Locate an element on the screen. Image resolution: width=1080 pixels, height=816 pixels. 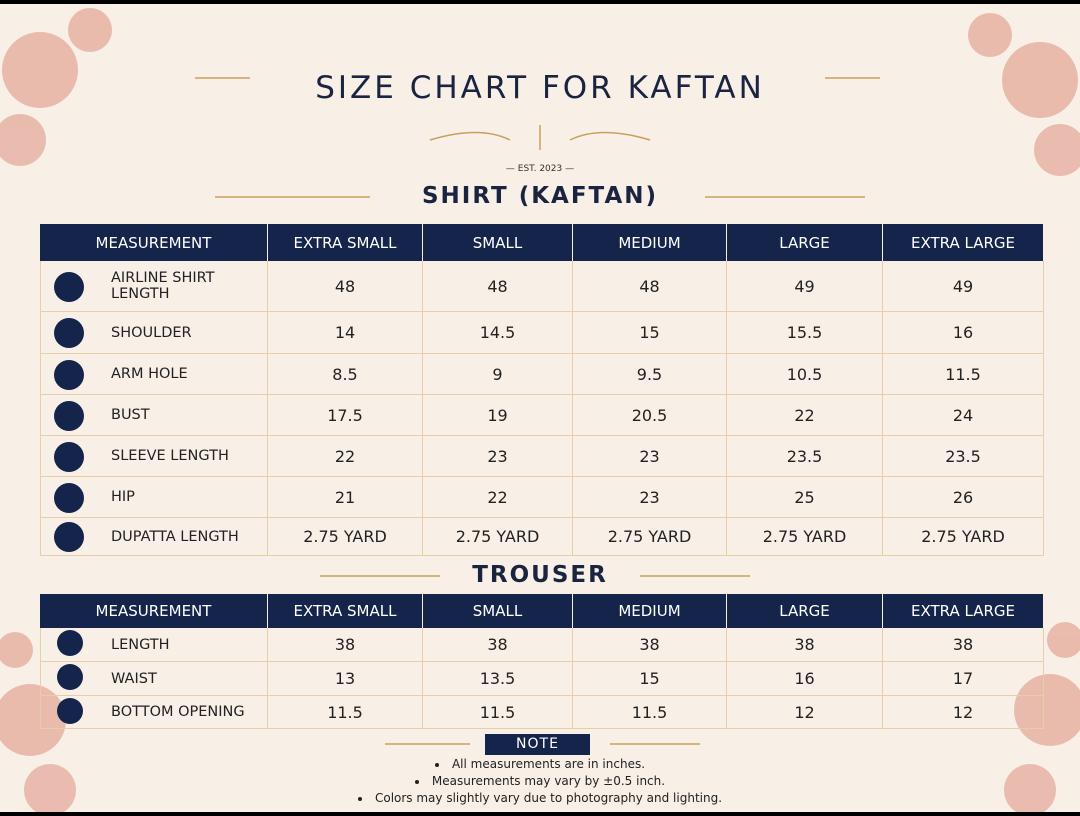
note-item: Measurements may vary by ±0.5 inch. is located at coordinates (540, 781).